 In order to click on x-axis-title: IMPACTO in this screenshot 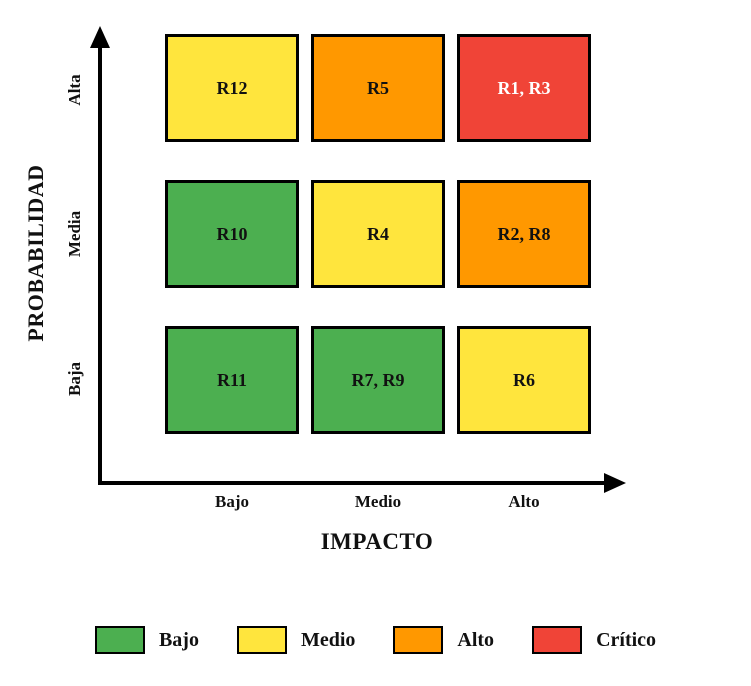, I will do `click(377, 541)`.